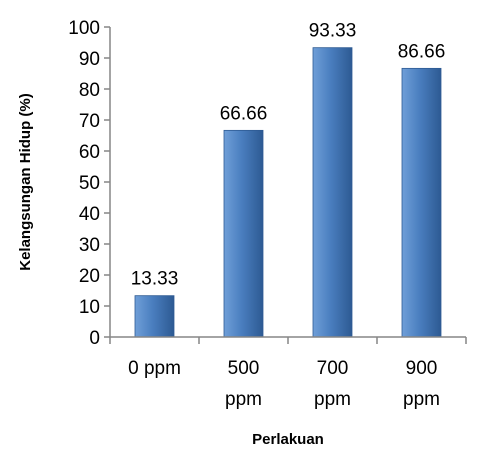 The height and width of the screenshot is (453, 482). What do you see at coordinates (25, 182) in the screenshot?
I see `y-axis-title: Kelangsungan Hidup (%)` at bounding box center [25, 182].